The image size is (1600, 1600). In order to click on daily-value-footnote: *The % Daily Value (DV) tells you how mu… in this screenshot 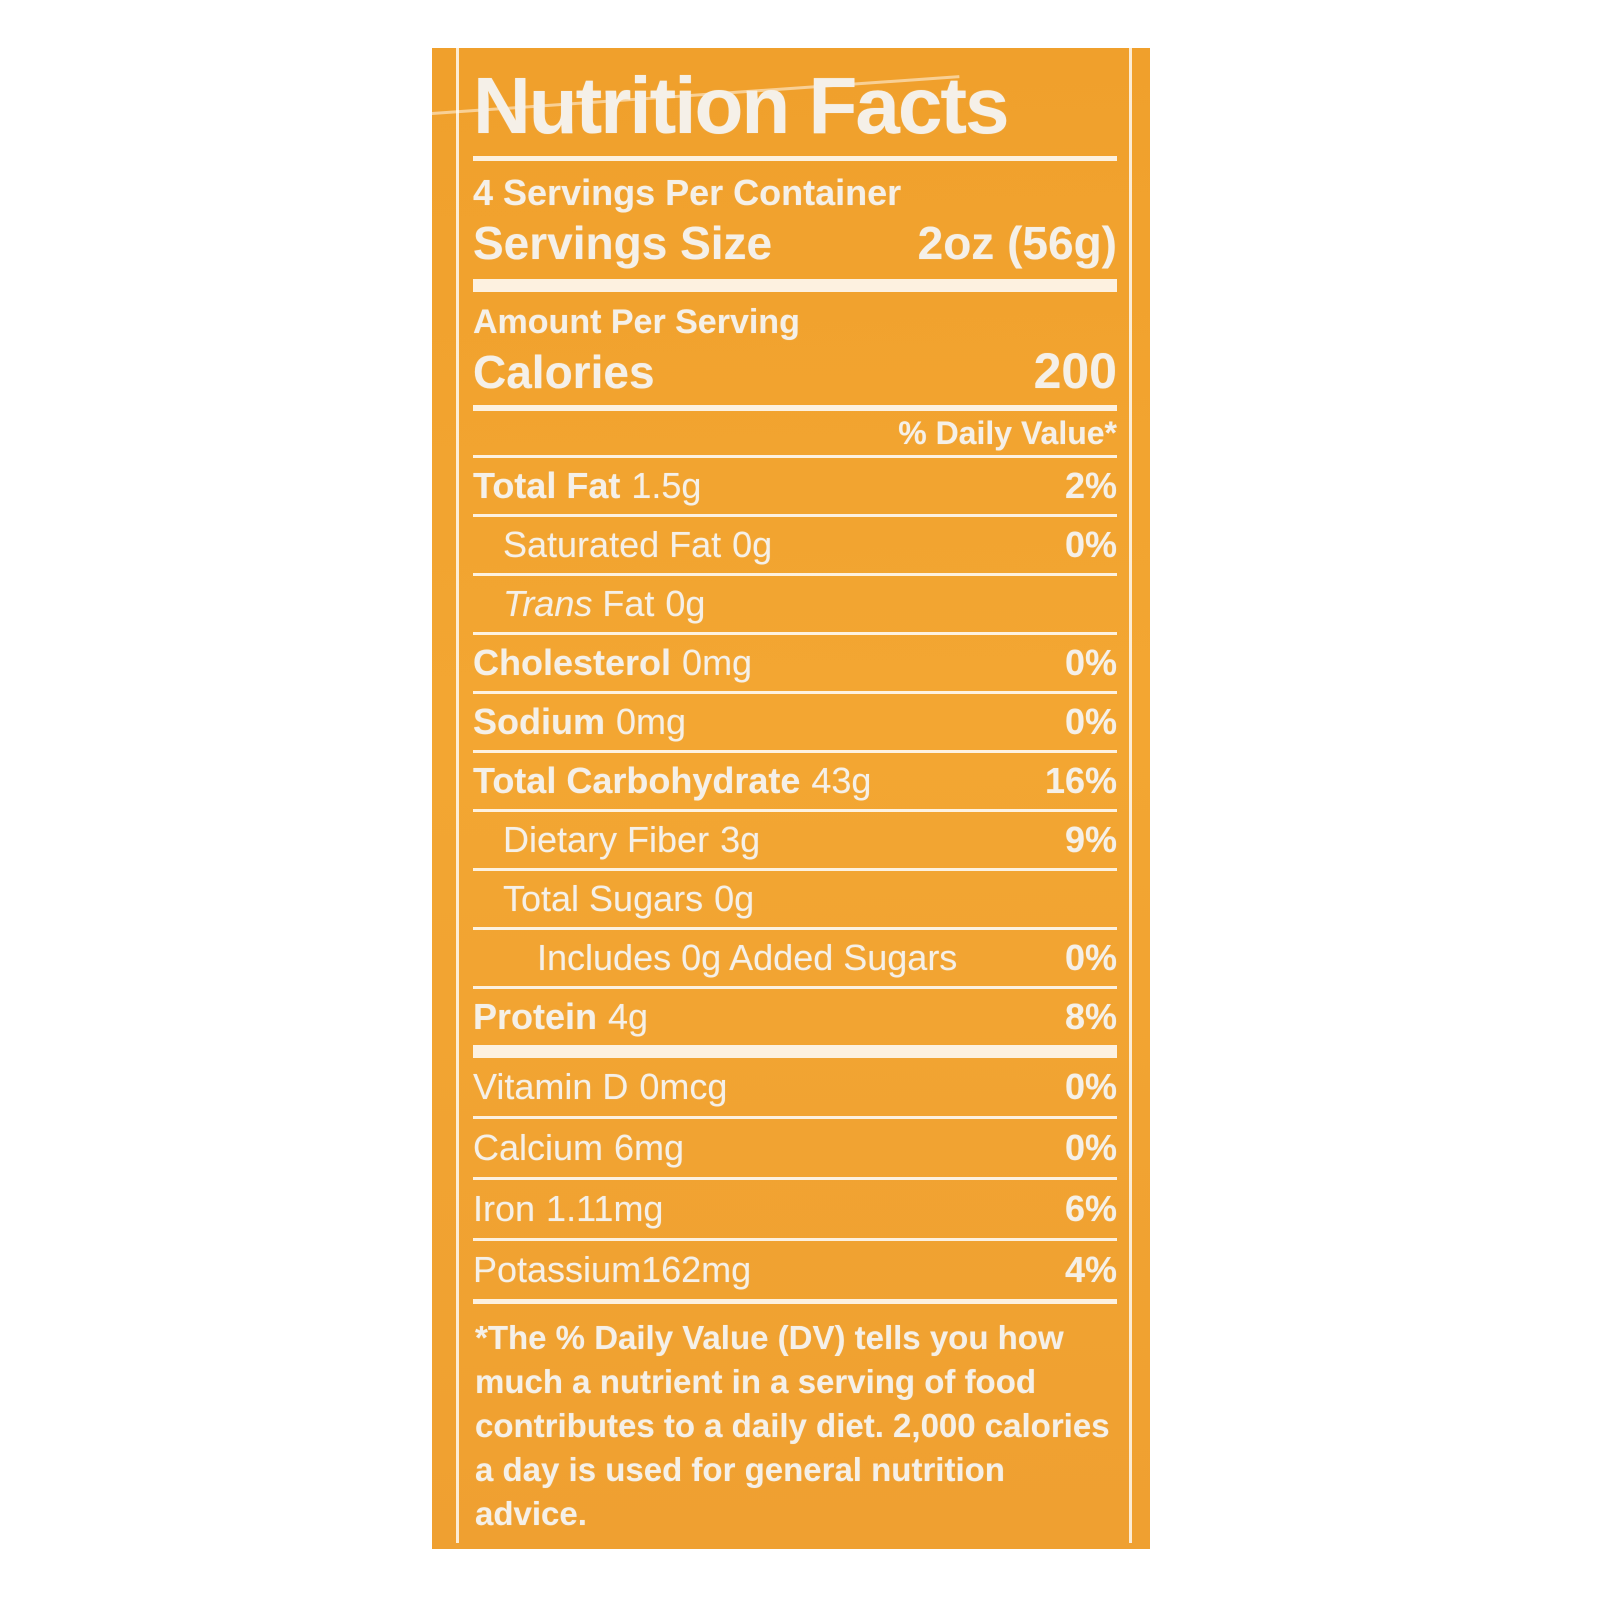, I will do `click(792, 1425)`.